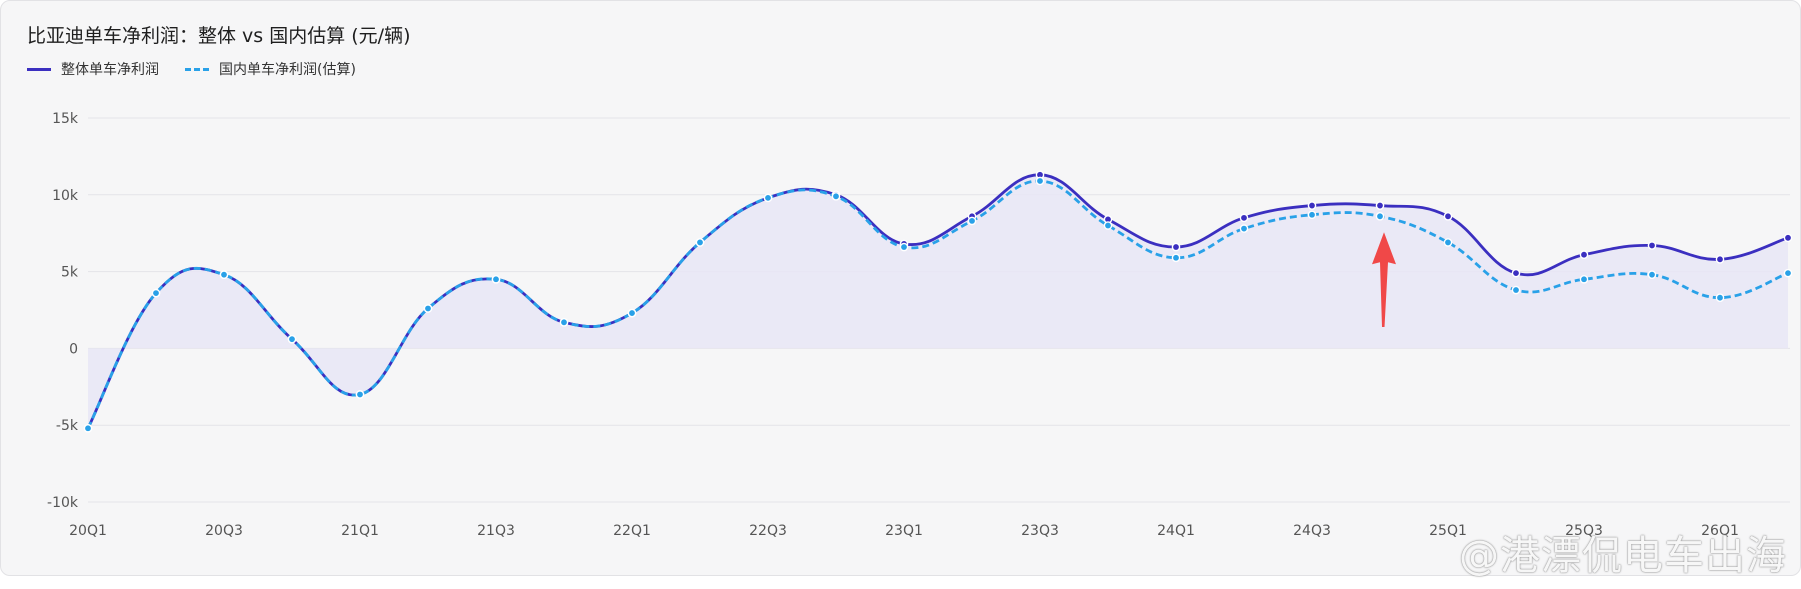 Image resolution: width=1801 pixels, height=589 pixels. I want to click on watermark: @港漂侃电车出海, so click(1623, 556).